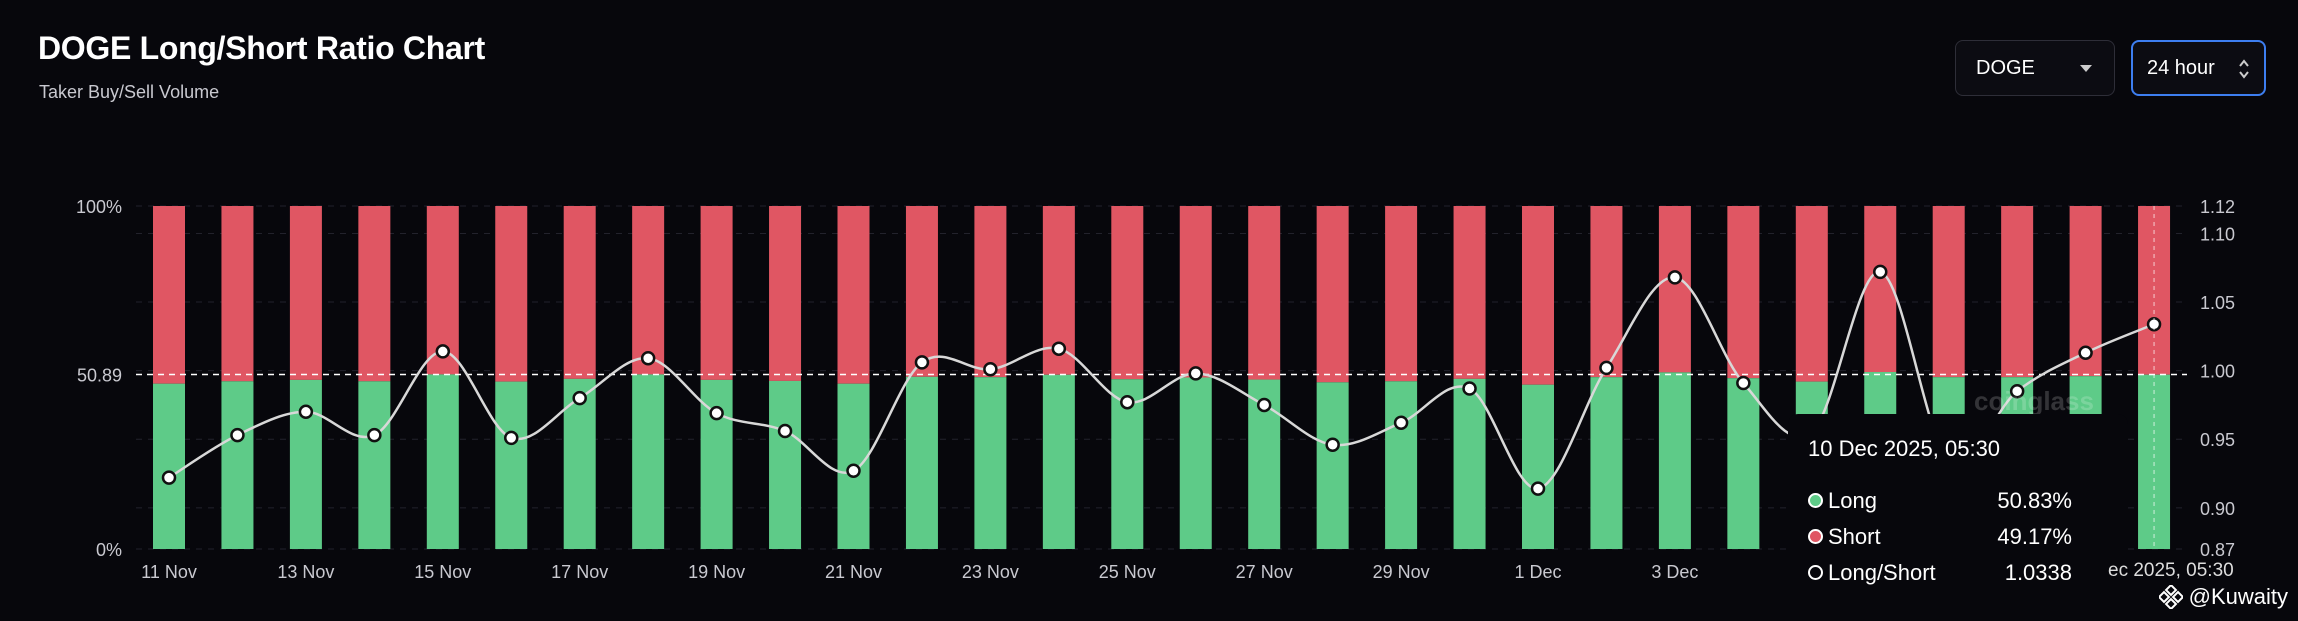  What do you see at coordinates (2034, 536) in the screenshot?
I see `tooltip-short-value: 49.17%` at bounding box center [2034, 536].